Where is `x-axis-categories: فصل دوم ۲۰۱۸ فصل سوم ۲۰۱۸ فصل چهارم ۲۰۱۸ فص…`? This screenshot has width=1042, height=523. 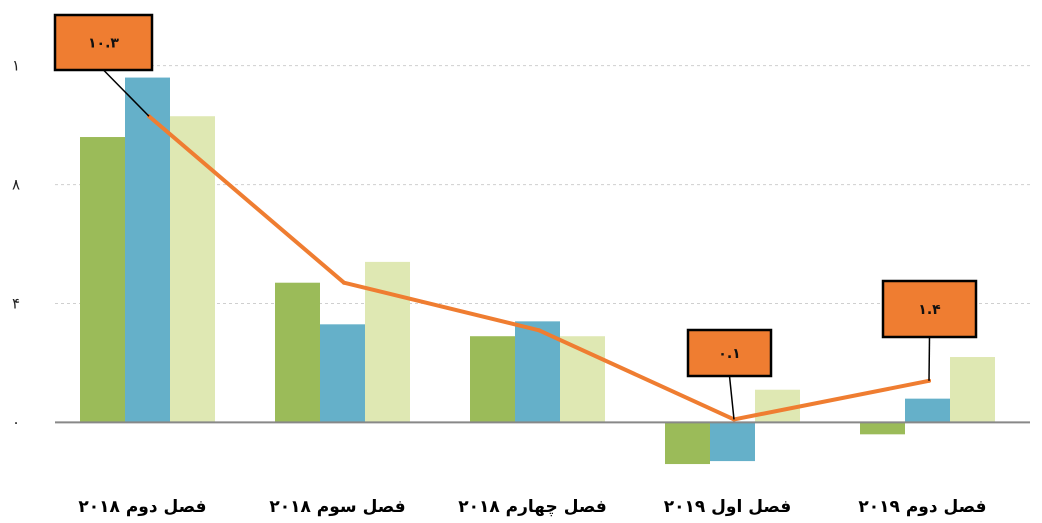
x-axis-categories: فصل دوم ۲۰۱۸ فصل سوم ۲۰۱۸ فصل چهارم ۲۰۱۸ فص… is located at coordinates (532, 507).